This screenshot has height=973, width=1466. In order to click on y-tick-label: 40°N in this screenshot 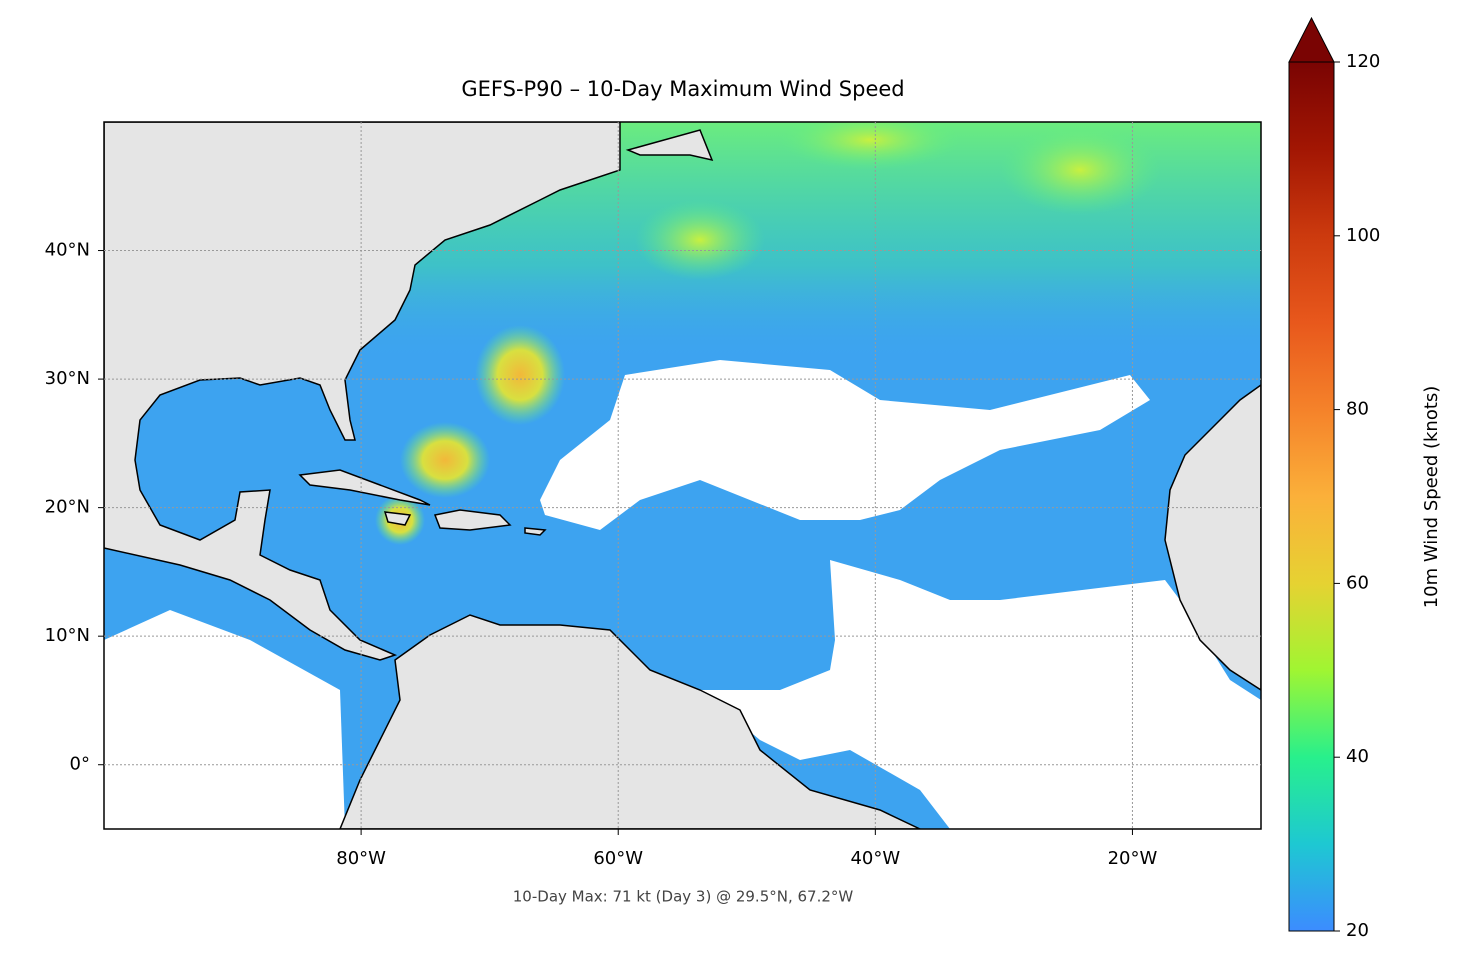, I will do `click(67, 250)`.